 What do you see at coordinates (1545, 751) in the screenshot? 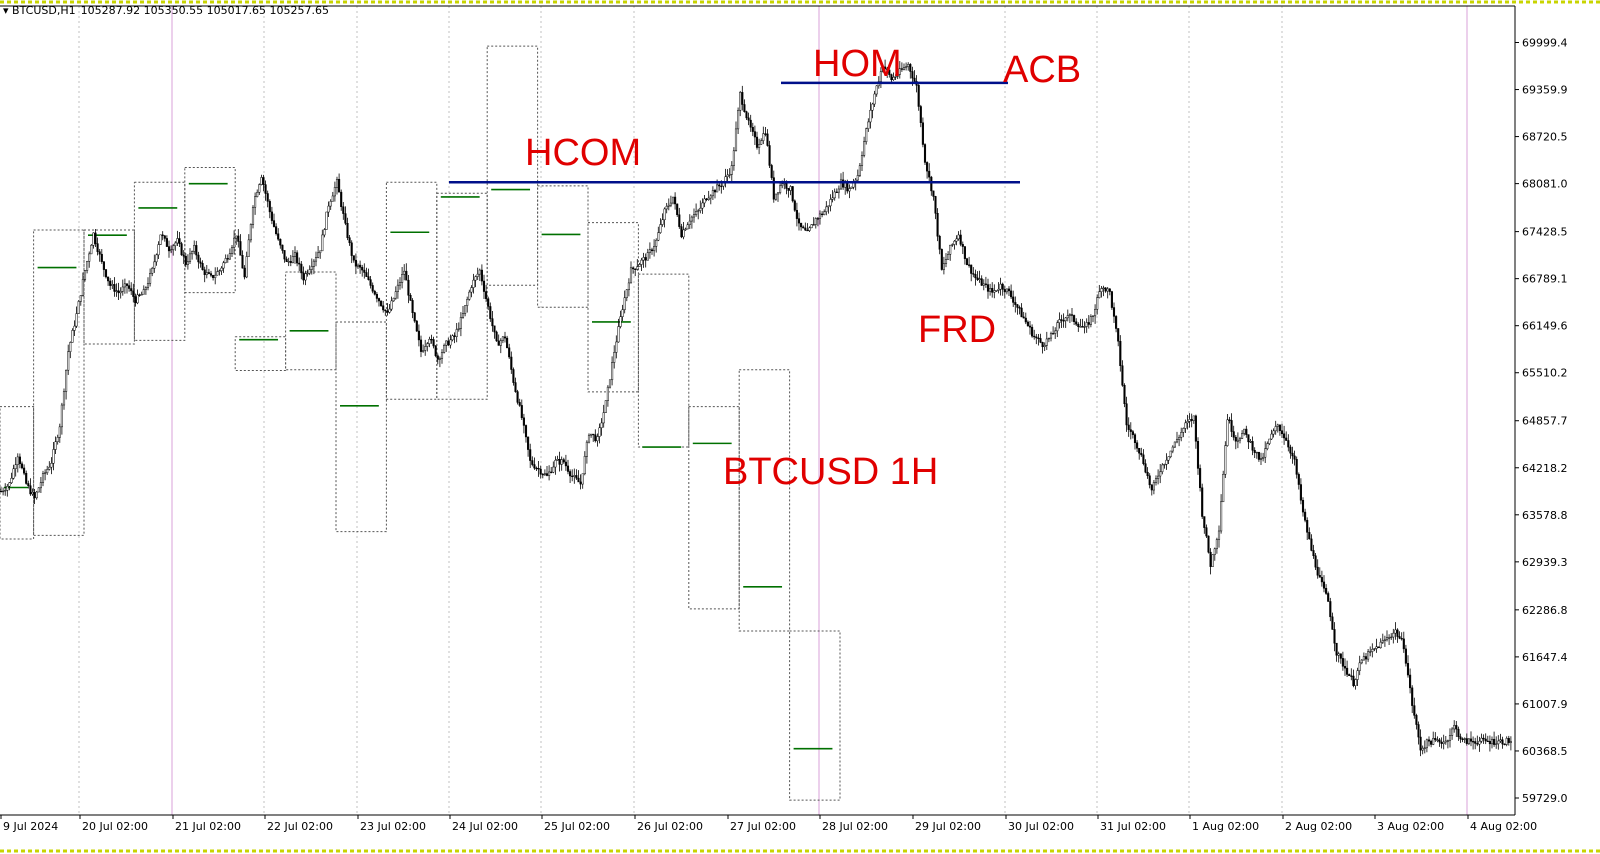
I see `price-tick-label: 60368.5` at bounding box center [1545, 751].